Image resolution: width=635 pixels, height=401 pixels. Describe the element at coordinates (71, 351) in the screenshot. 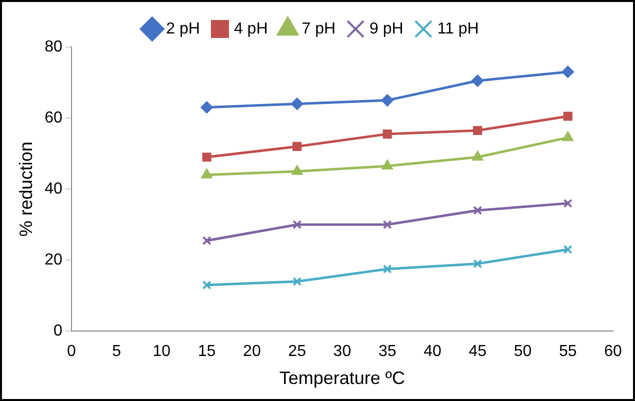

I see `x-tick-label: 0` at that location.